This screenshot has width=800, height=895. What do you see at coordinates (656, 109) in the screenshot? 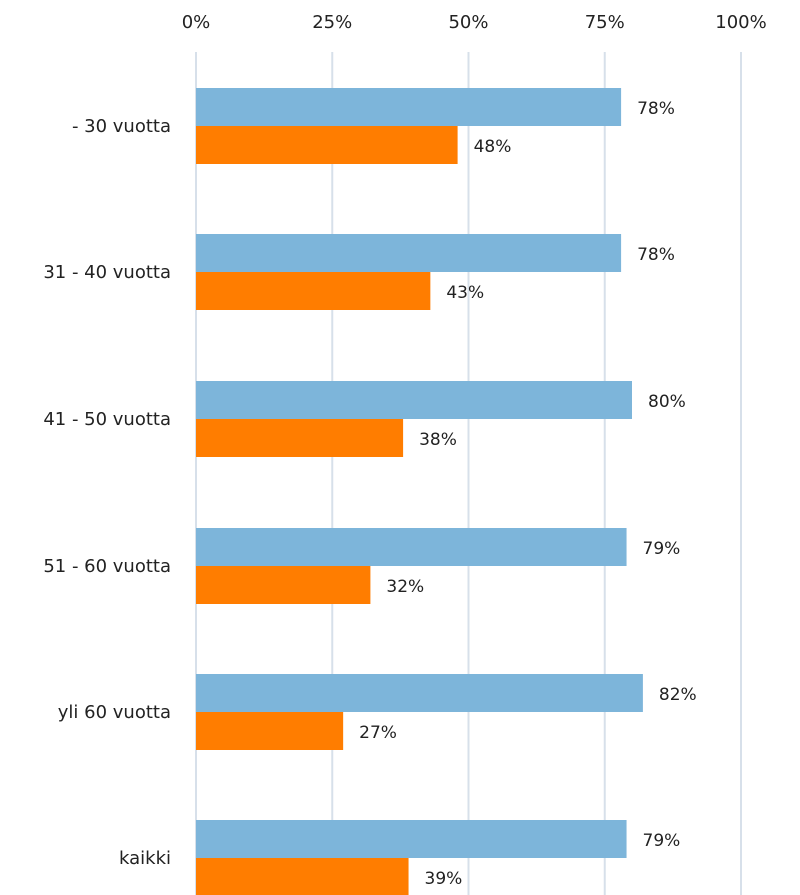
I see `value-label-series-0-cat-0: 78%` at bounding box center [656, 109].